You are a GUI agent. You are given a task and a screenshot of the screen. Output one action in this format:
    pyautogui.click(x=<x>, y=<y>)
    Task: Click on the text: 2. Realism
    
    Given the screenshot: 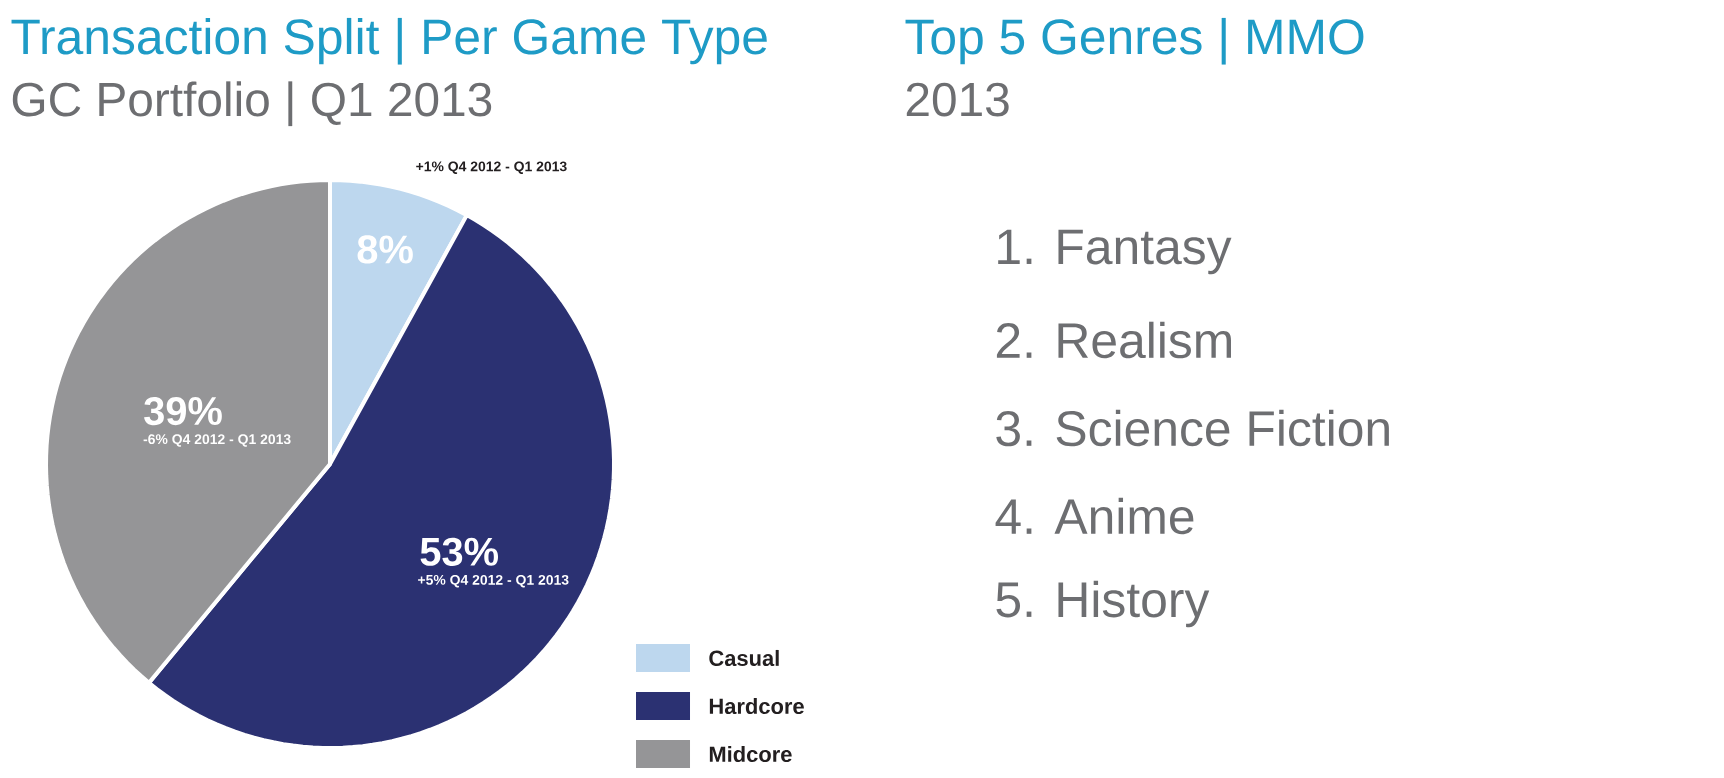 What is the action you would take?
    pyautogui.click(x=1113, y=340)
    